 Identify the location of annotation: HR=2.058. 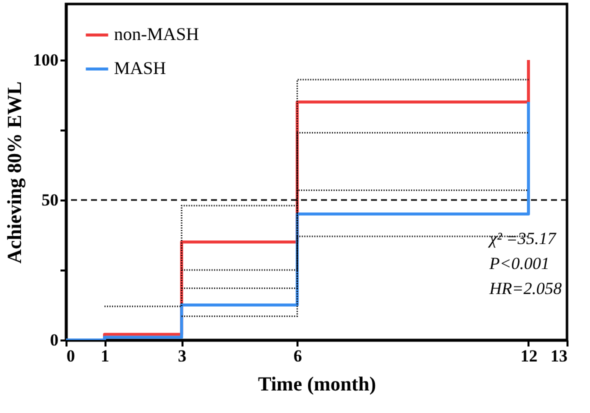
(525, 288).